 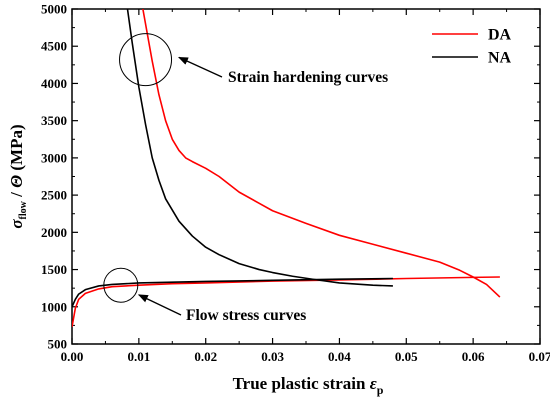 What do you see at coordinates (539, 356) in the screenshot?
I see `x-tick-label: 0.07` at bounding box center [539, 356].